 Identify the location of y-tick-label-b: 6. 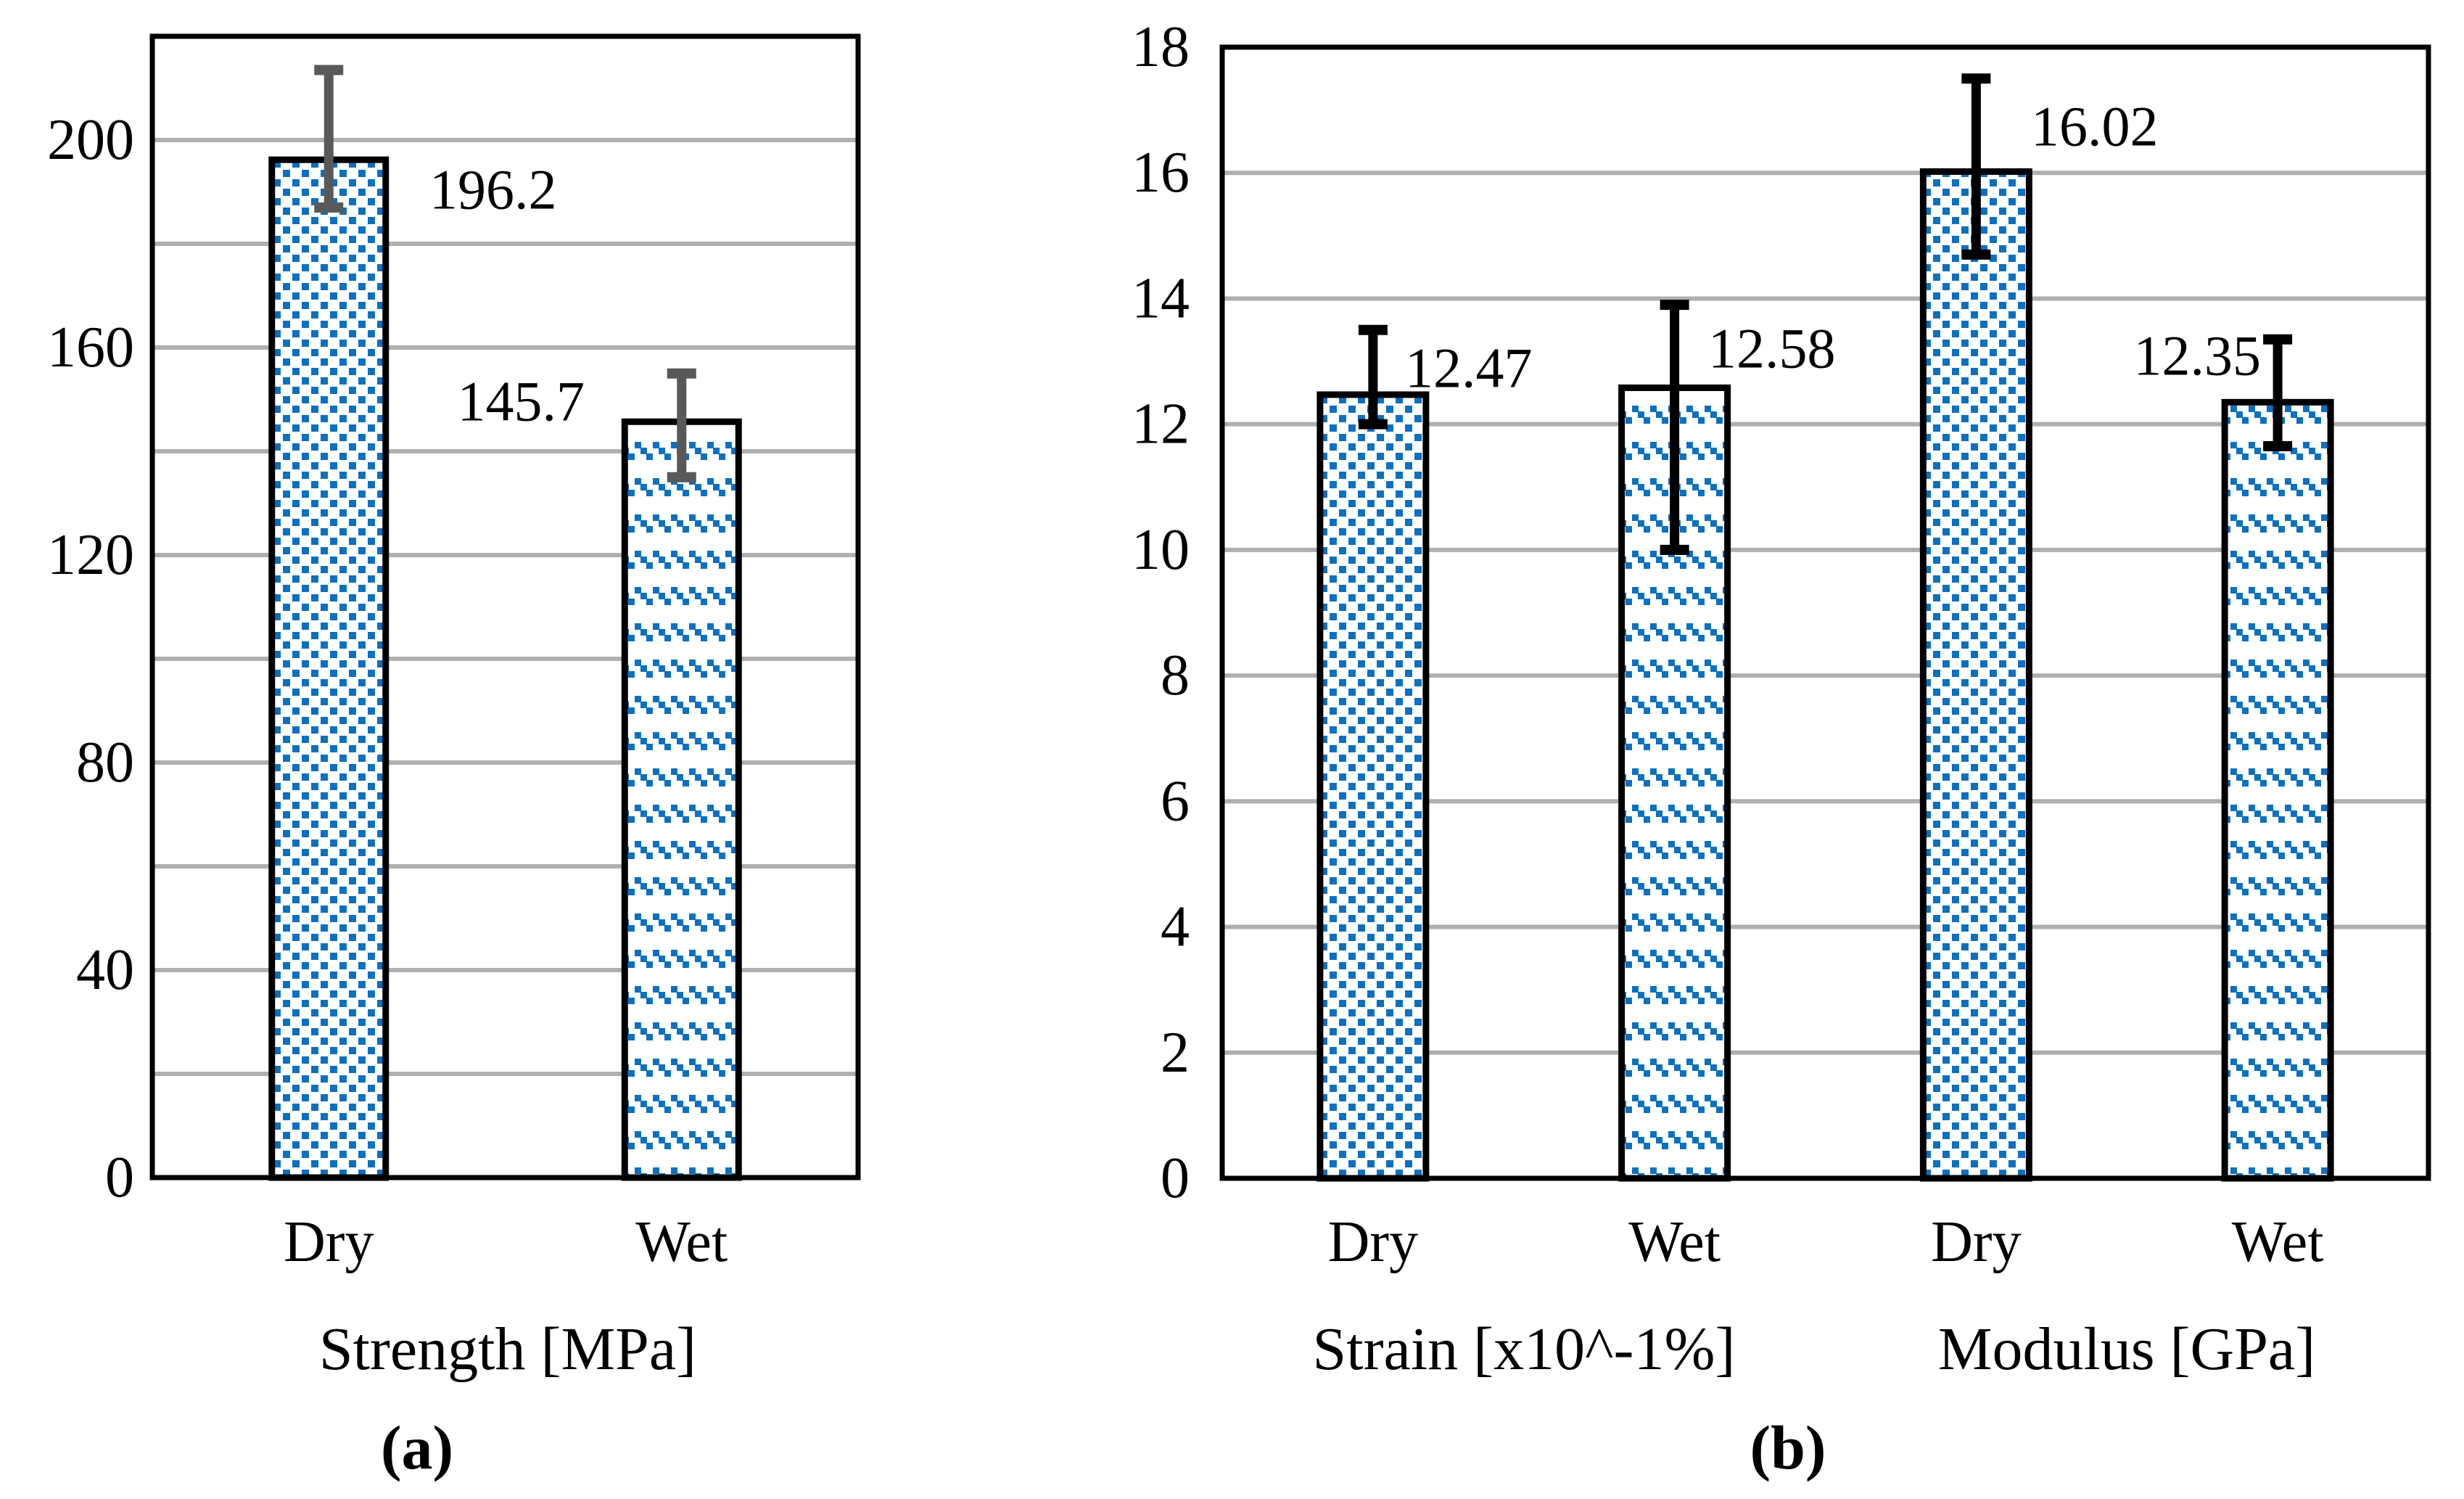
(1175, 801).